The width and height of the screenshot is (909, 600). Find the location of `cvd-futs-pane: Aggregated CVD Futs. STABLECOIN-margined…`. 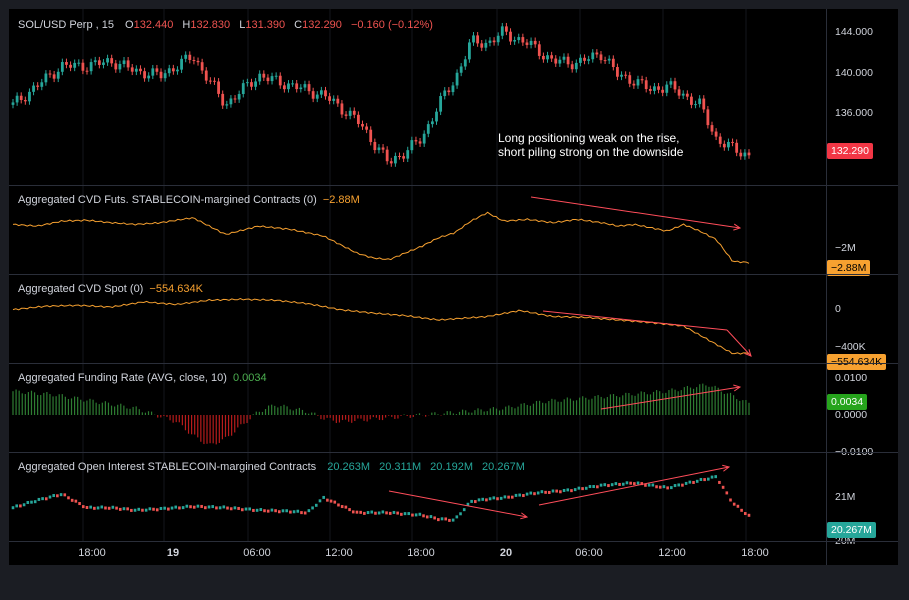

cvd-futs-pane: Aggregated CVD Futs. STABLECOIN-margined… is located at coordinates (453, 231).